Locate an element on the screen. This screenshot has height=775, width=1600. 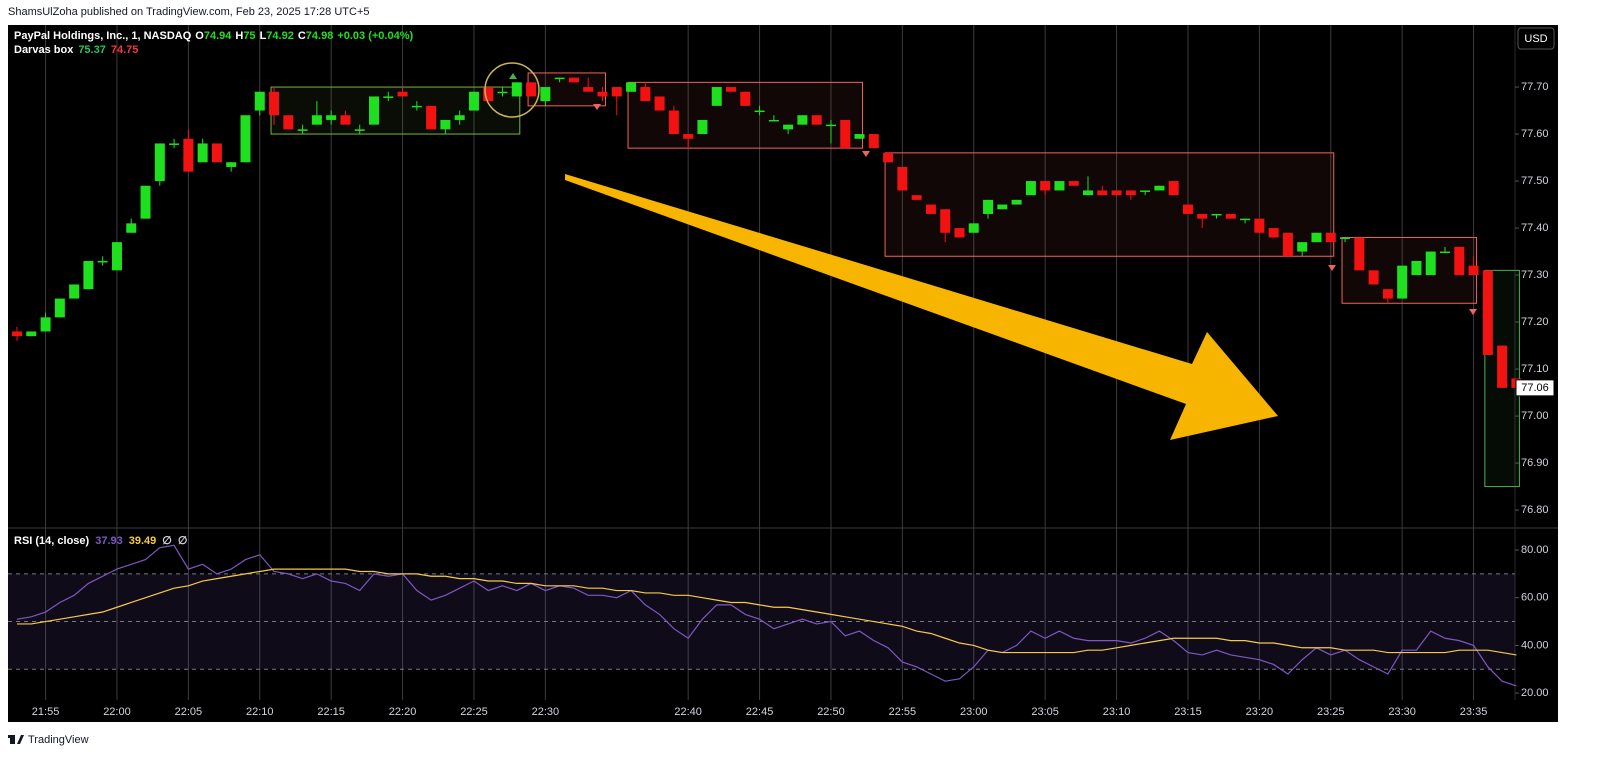
x-tick-label: 23:05 is located at coordinates (1045, 712).